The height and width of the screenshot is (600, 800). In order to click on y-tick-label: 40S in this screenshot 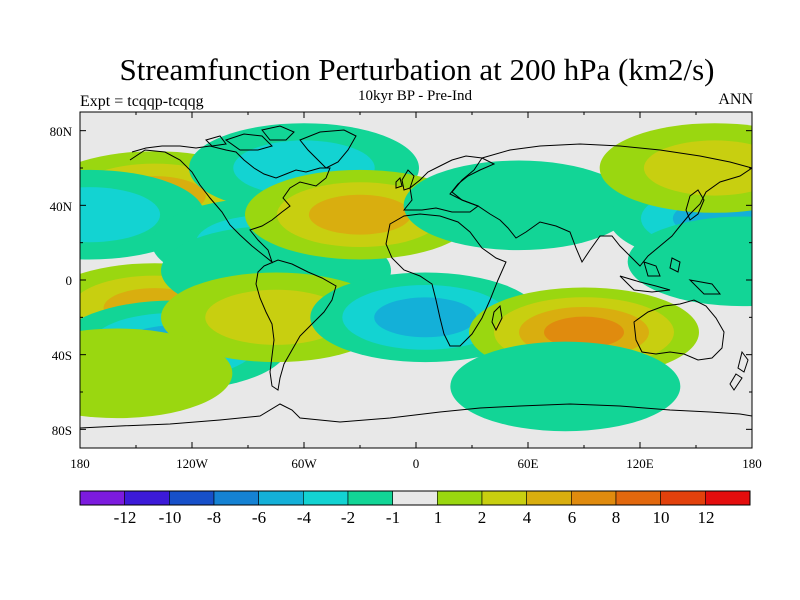, I will do `click(62, 355)`.